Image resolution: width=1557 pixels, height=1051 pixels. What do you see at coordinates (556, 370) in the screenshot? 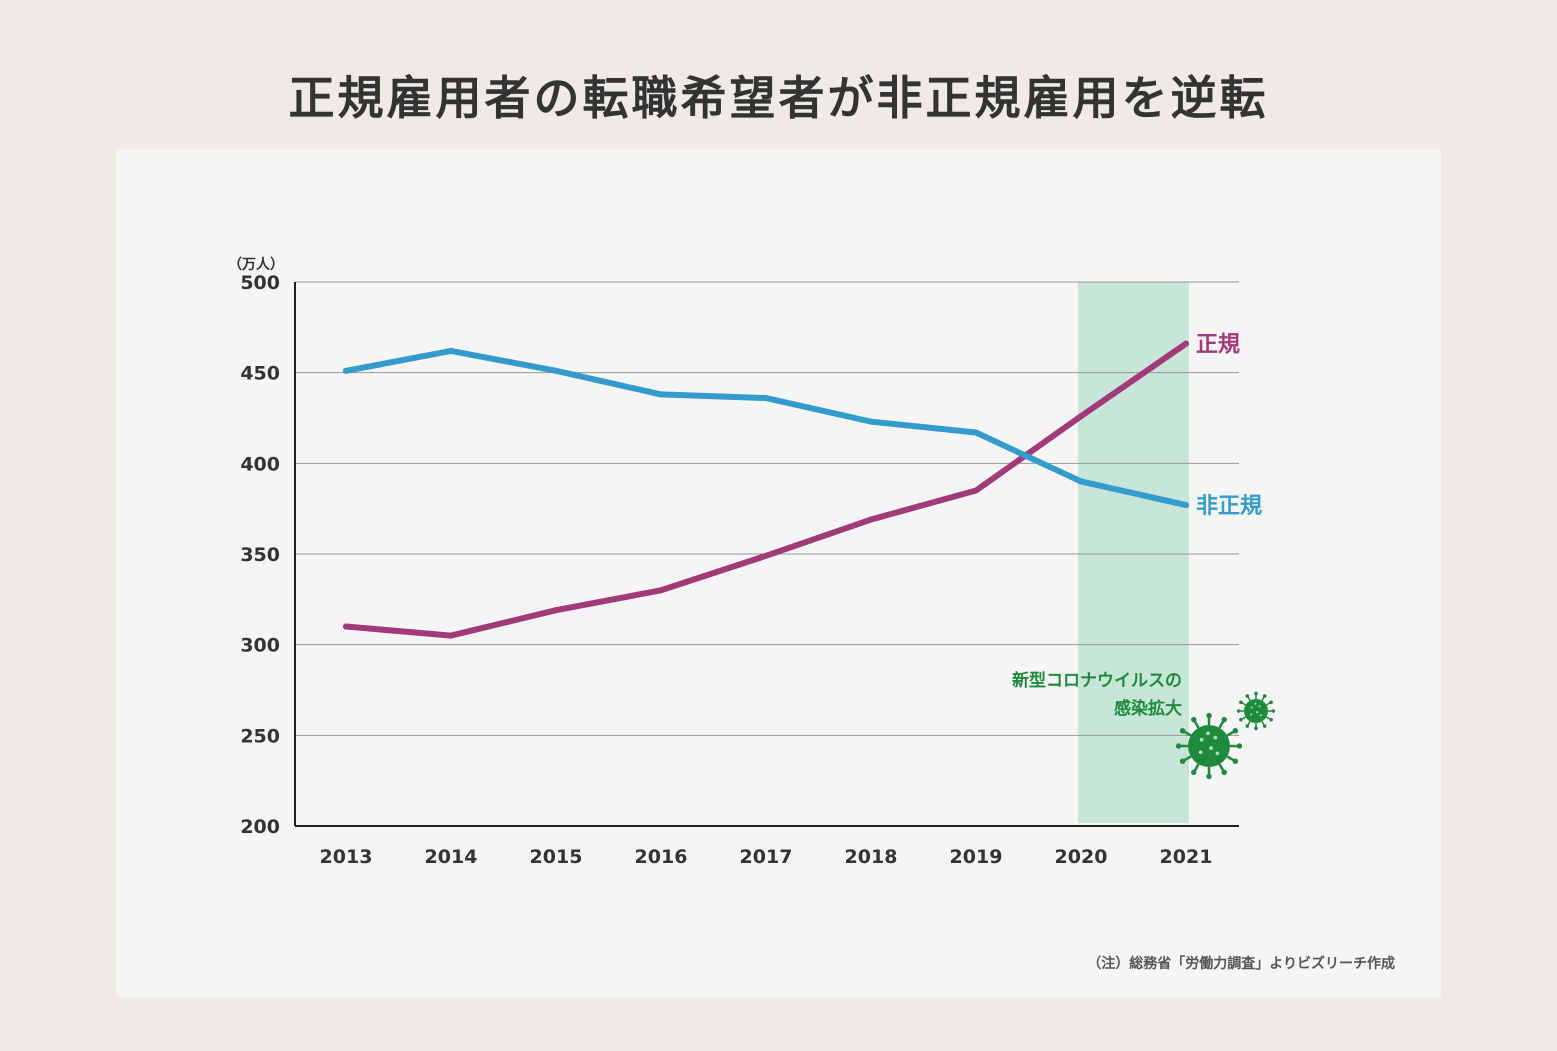
I see `data-point-1-2015` at bounding box center [556, 370].